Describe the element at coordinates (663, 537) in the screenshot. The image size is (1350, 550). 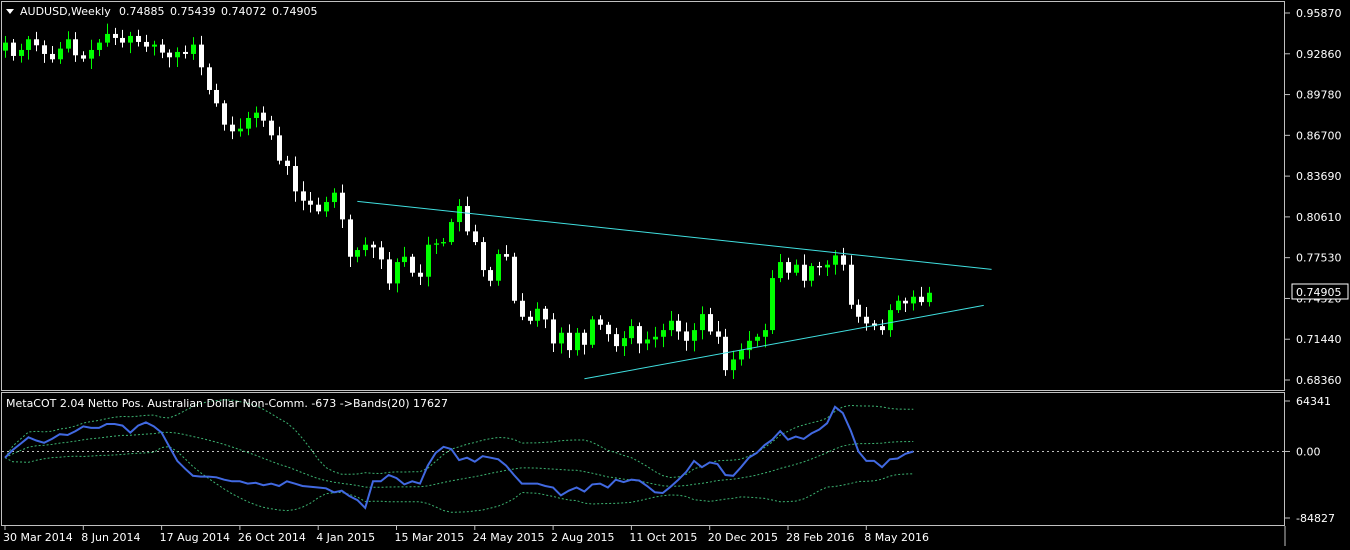
I see `time-tick-label: 11 Oct 2015` at that location.